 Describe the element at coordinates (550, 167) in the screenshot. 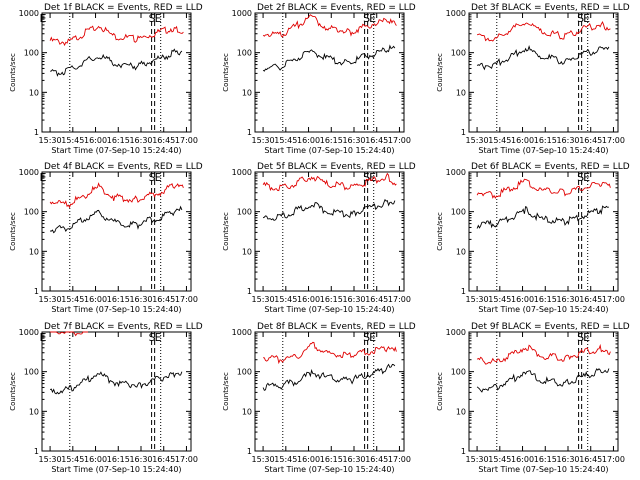

I see `panel-title: Det 6f BLACK = Events, RED = LLD` at that location.